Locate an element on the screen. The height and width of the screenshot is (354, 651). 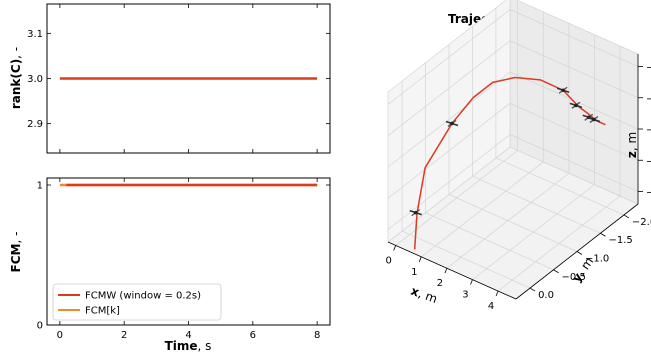
y-tick-label: −2.0 is located at coordinates (641, 222).